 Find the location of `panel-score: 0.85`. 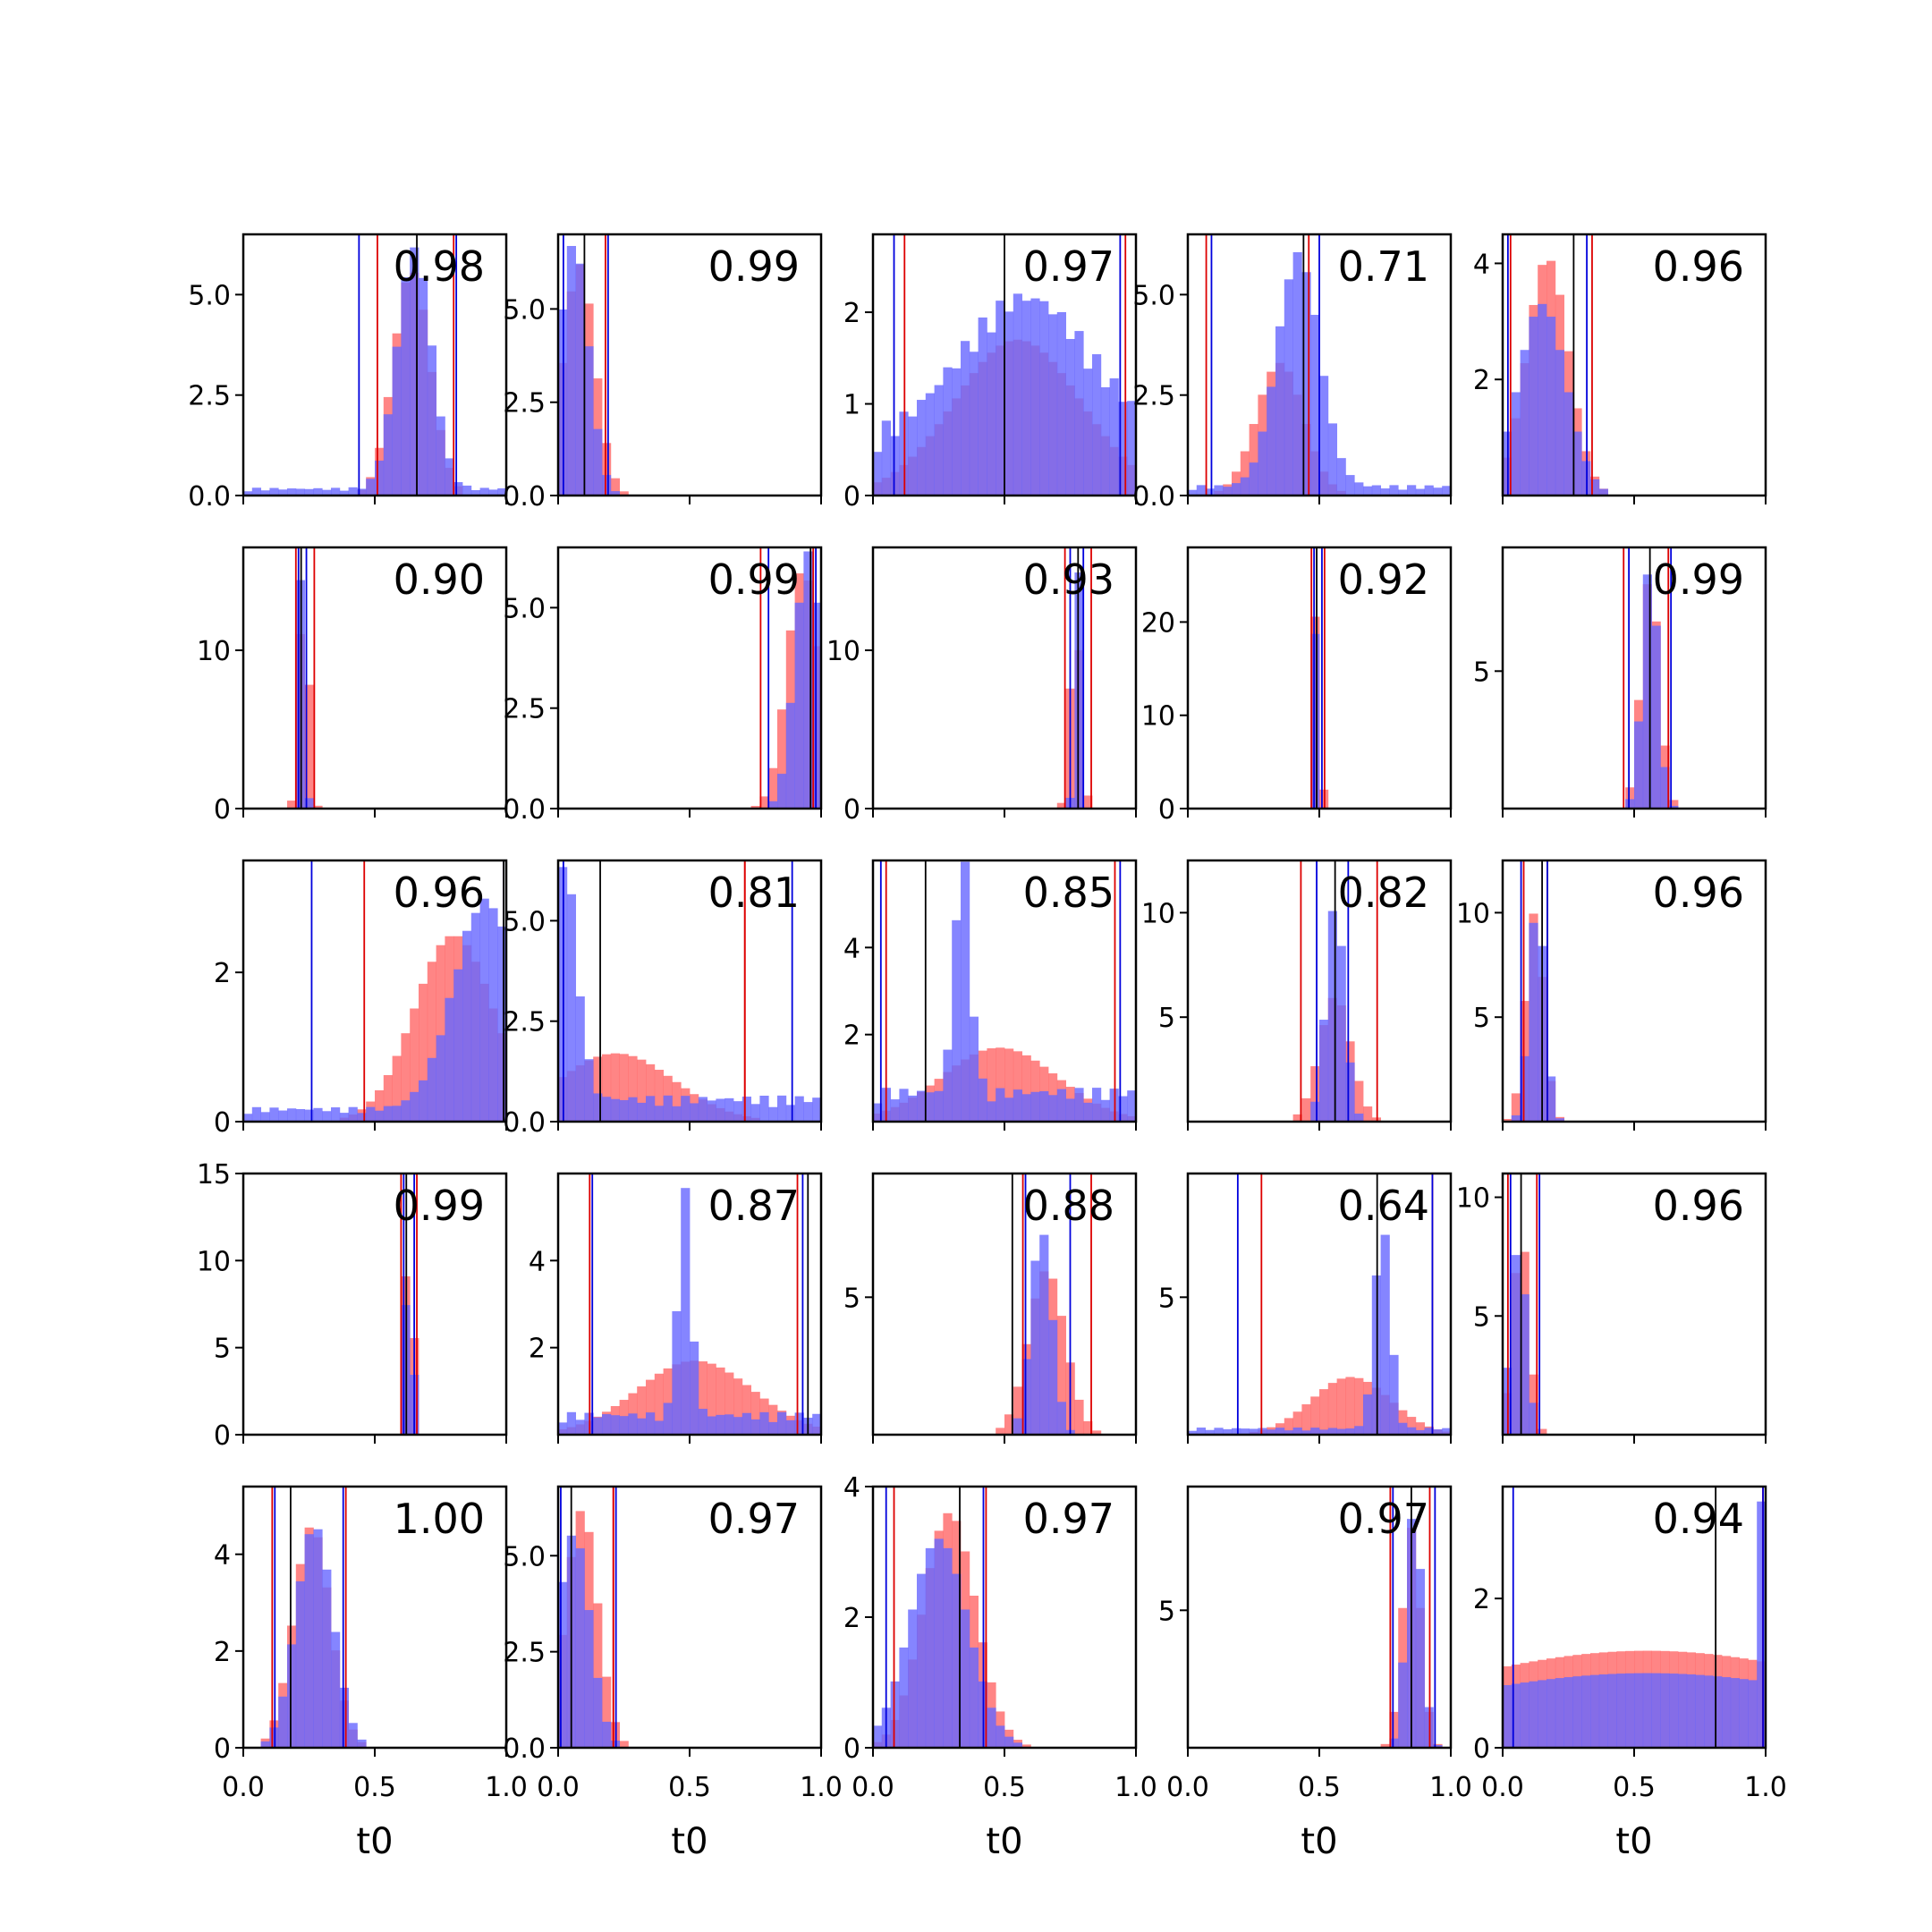

panel-score: 0.85 is located at coordinates (1068, 893).